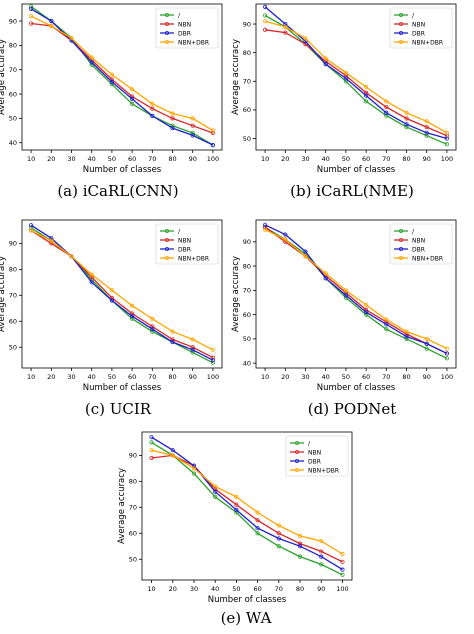  I want to click on x-tick-label: 10, so click(265, 377).